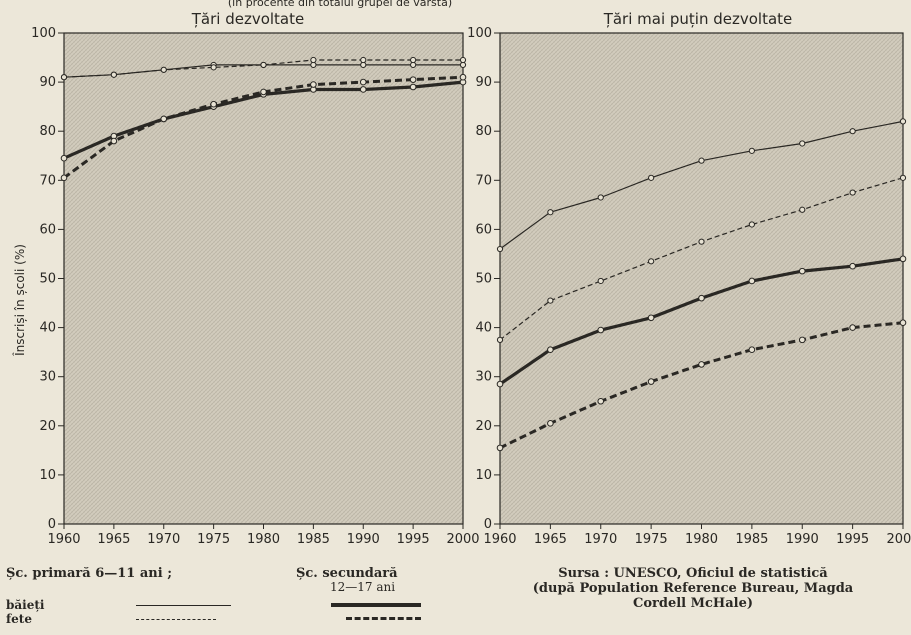 This screenshot has width=911, height=635. Describe the element at coordinates (183, 605) in the screenshot. I see `legend-swatch-primary-boys` at that location.